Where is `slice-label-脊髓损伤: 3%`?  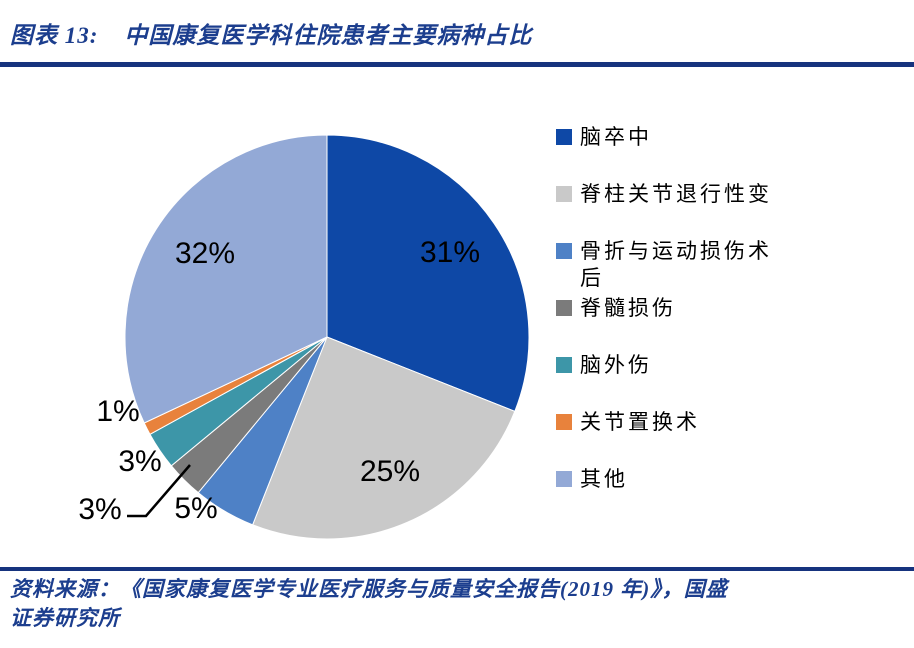
slice-label-脊髓损伤: 3% is located at coordinates (99, 509).